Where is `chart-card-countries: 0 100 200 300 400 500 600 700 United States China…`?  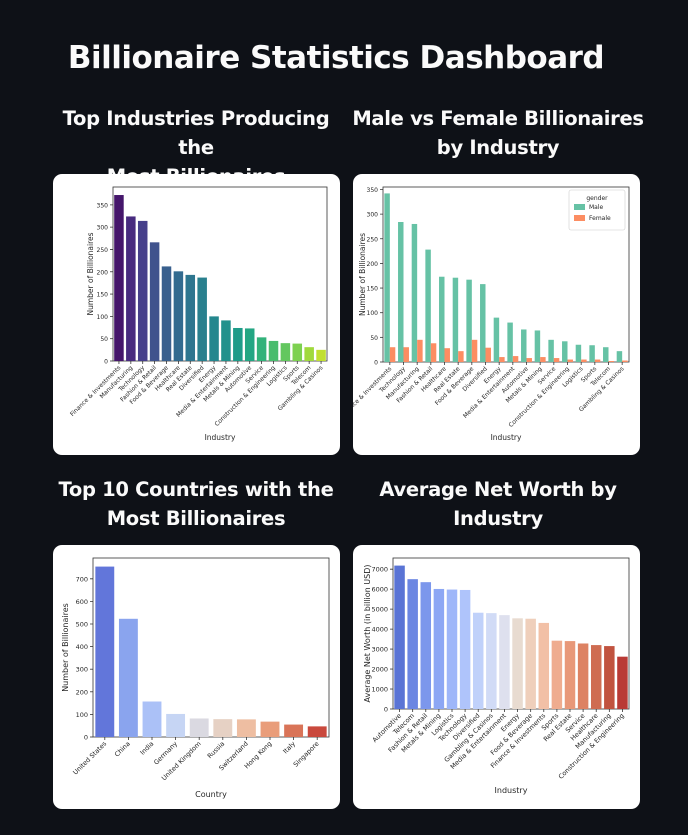
chart-card-countries: 0 100 200 300 400 500 600 700 United States China… is located at coordinates (196, 677).